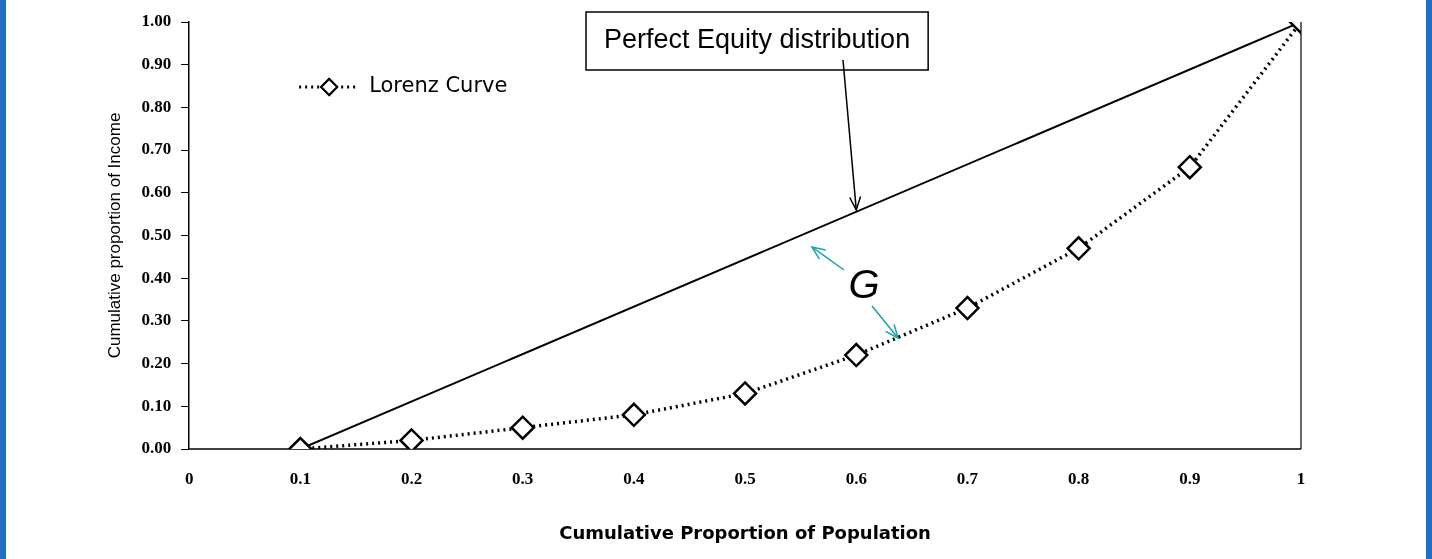 This screenshot has width=1432, height=559. I want to click on x-tick-label: 0.7, so click(967, 478).